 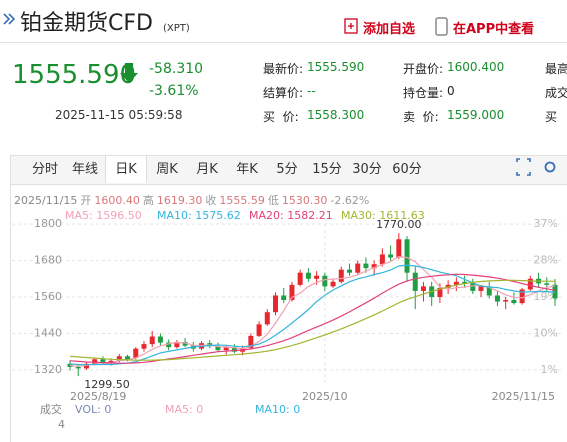 I want to click on tab: 年K, so click(x=247, y=169).